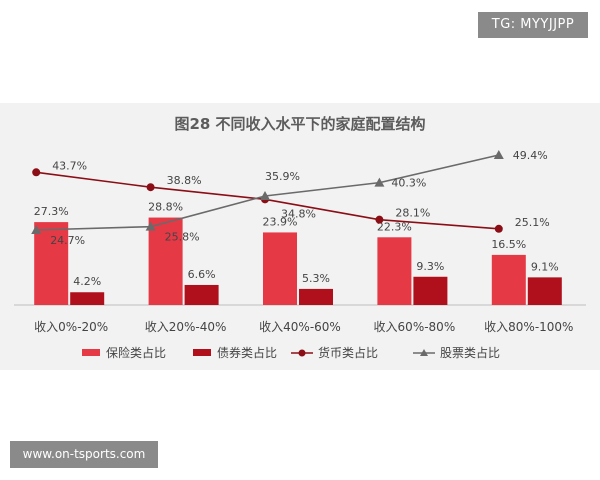 This screenshot has height=480, width=600. What do you see at coordinates (408, 183) in the screenshot?
I see `point-label-stock-3: 40.3%` at bounding box center [408, 183].